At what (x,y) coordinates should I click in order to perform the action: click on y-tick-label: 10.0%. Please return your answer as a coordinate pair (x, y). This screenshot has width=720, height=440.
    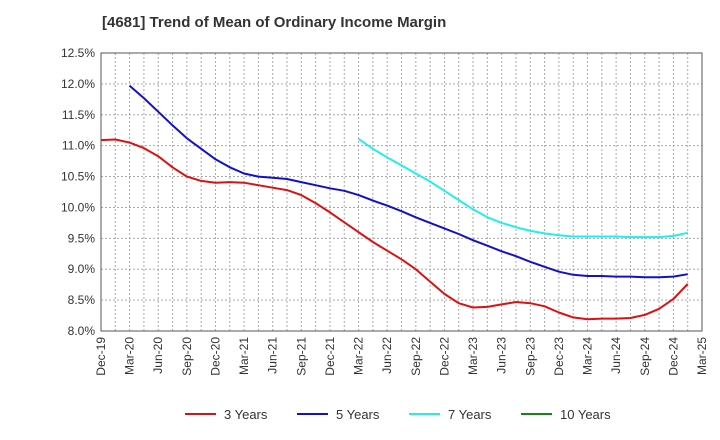
    Looking at the image, I should click on (78, 207).